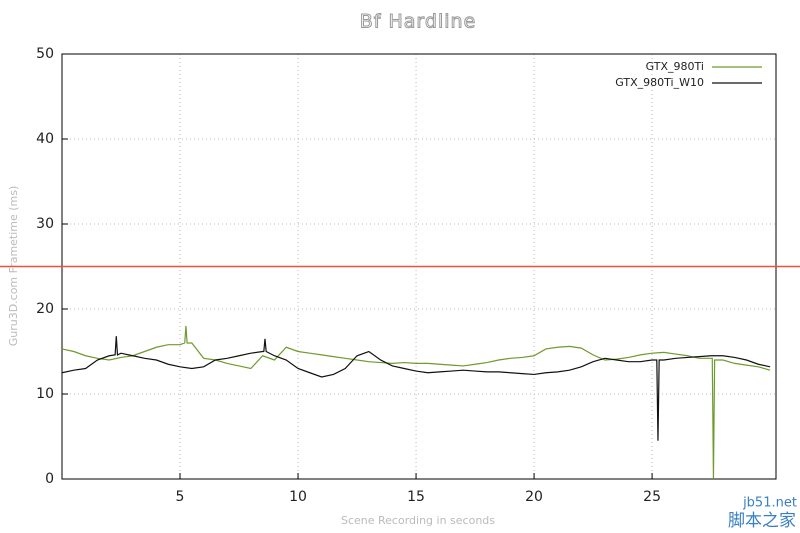  Describe the element at coordinates (45, 54) in the screenshot. I see `y-tick-label: 50` at that location.